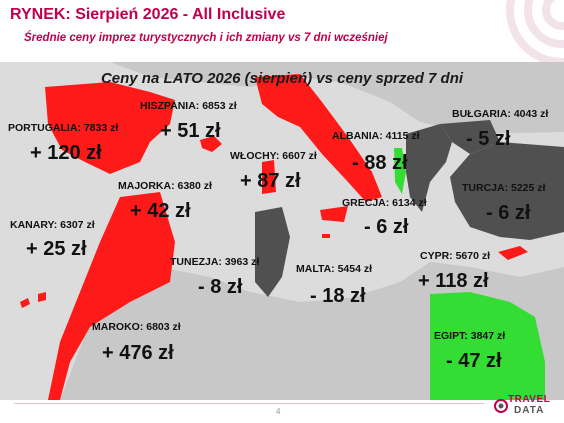 The height and width of the screenshot is (423, 564). I want to click on country-label-spain: HISZPANIA: 6853 zł, so click(188, 106).